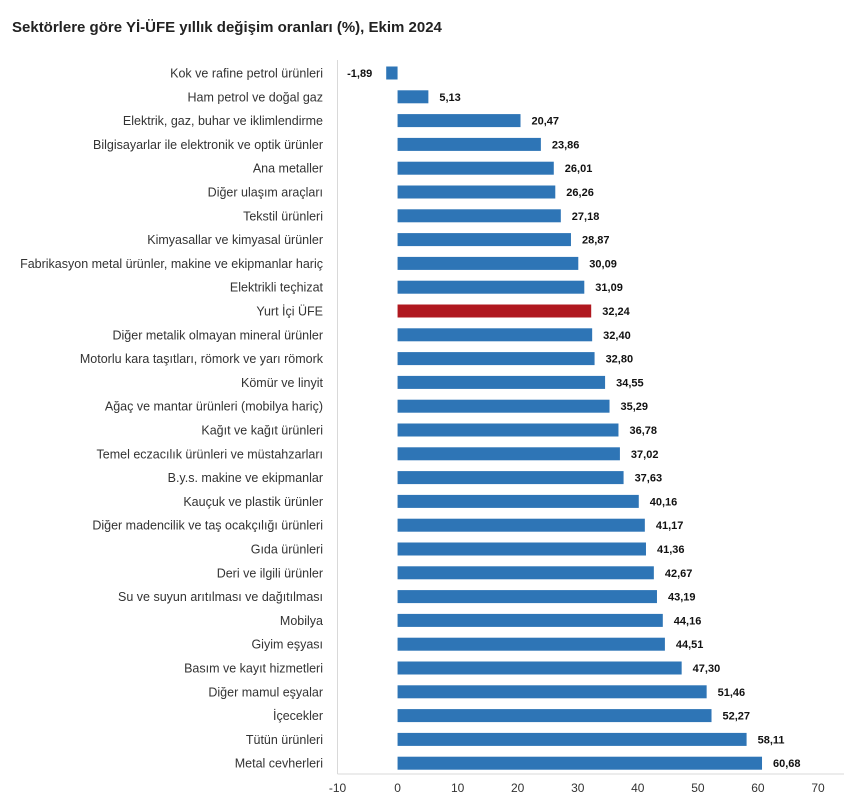  I want to click on value-label: 44,16, so click(688, 621).